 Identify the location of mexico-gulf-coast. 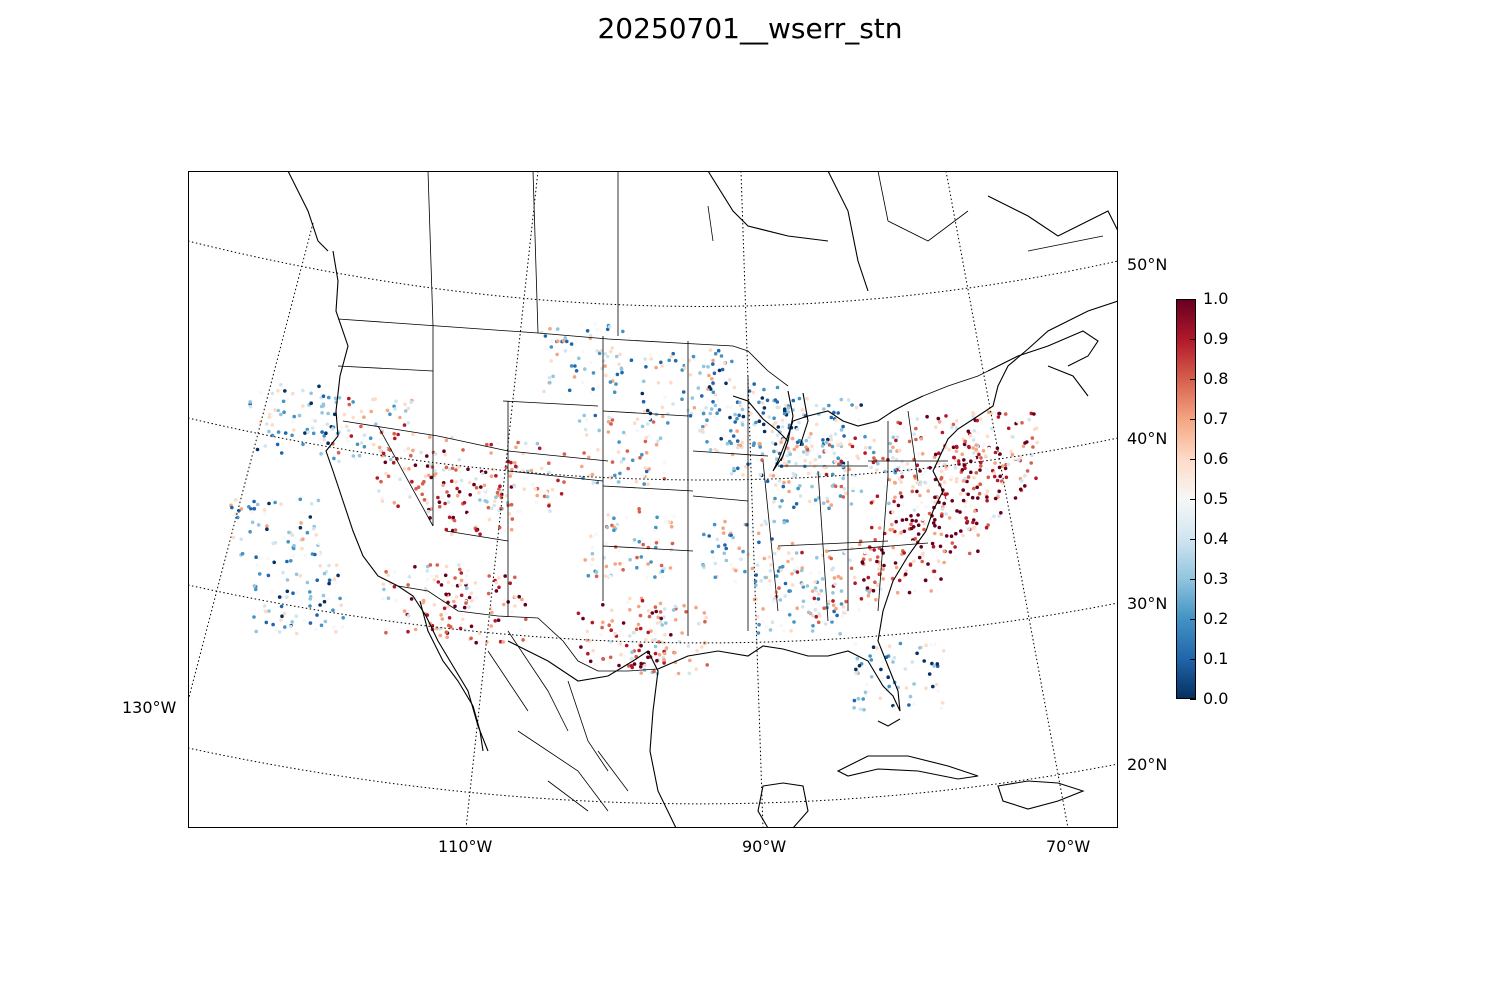
(592, 734).